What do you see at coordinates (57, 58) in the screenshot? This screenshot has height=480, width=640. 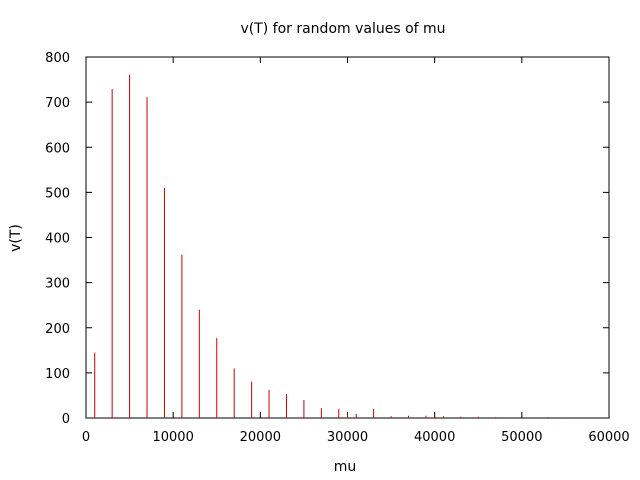 I see `y-tick-label: 800` at bounding box center [57, 58].